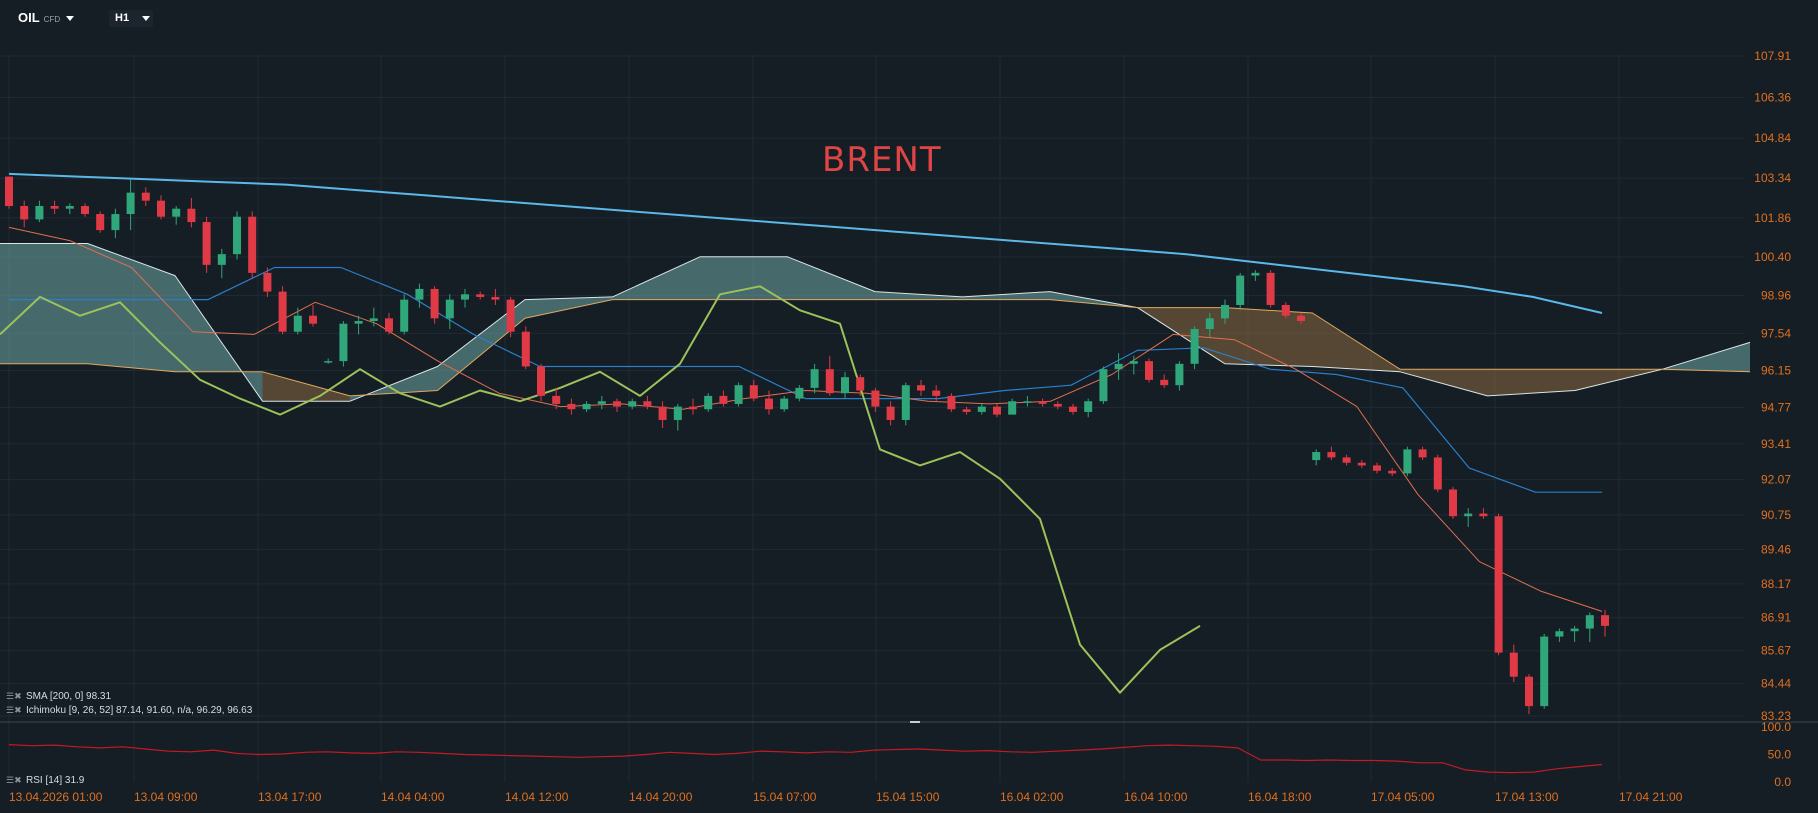  What do you see at coordinates (70, 18) in the screenshot?
I see `symbol-chevron-down-icon` at bounding box center [70, 18].